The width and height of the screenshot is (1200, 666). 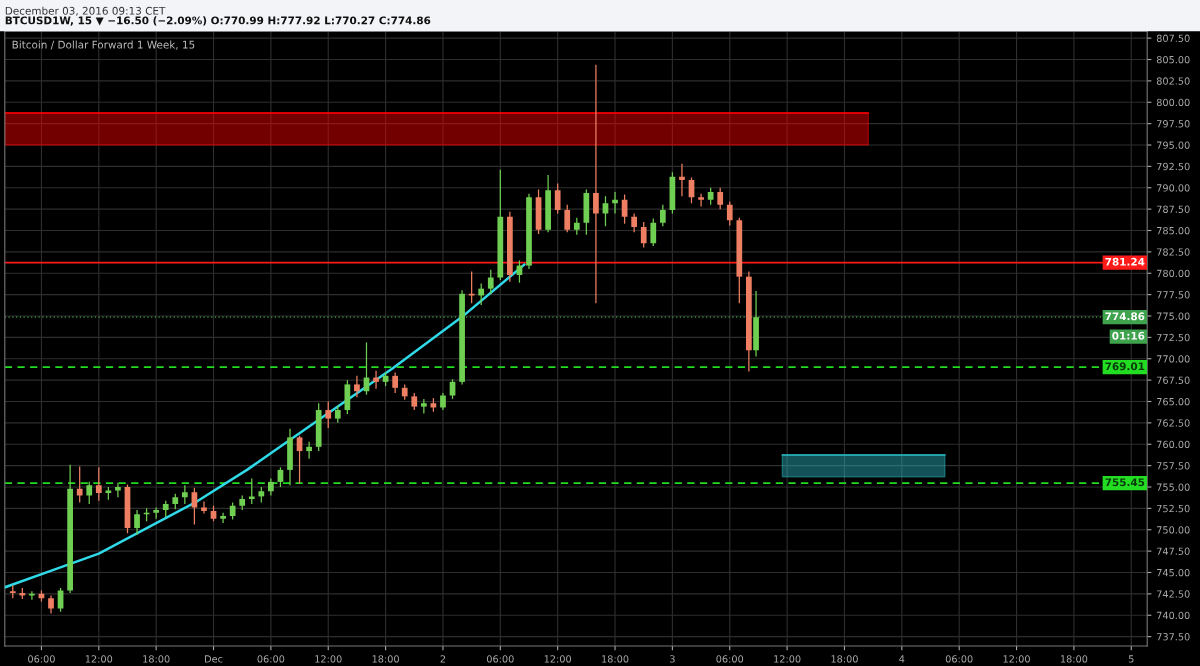 I want to click on y-tick-label: 775.00, so click(x=1173, y=316).